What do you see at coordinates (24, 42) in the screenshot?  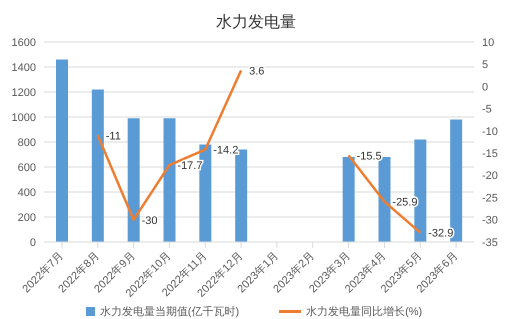 I see `y-tick-label: 1600` at bounding box center [24, 42].